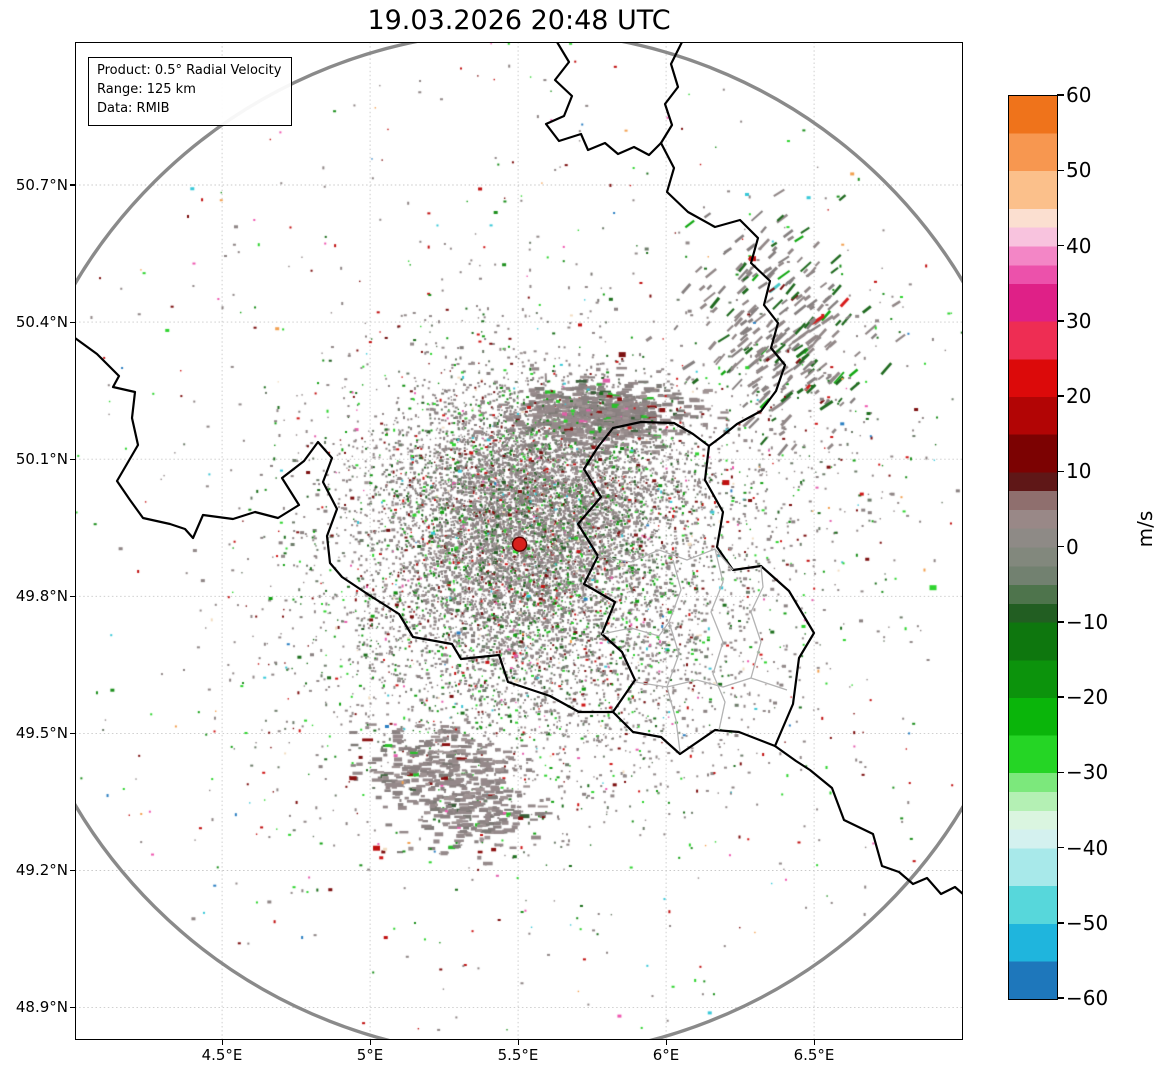 Image resolution: width=1171 pixels, height=1081 pixels. Describe the element at coordinates (1145, 529) in the screenshot. I see `colorbar-unit-label: m/s` at that location.